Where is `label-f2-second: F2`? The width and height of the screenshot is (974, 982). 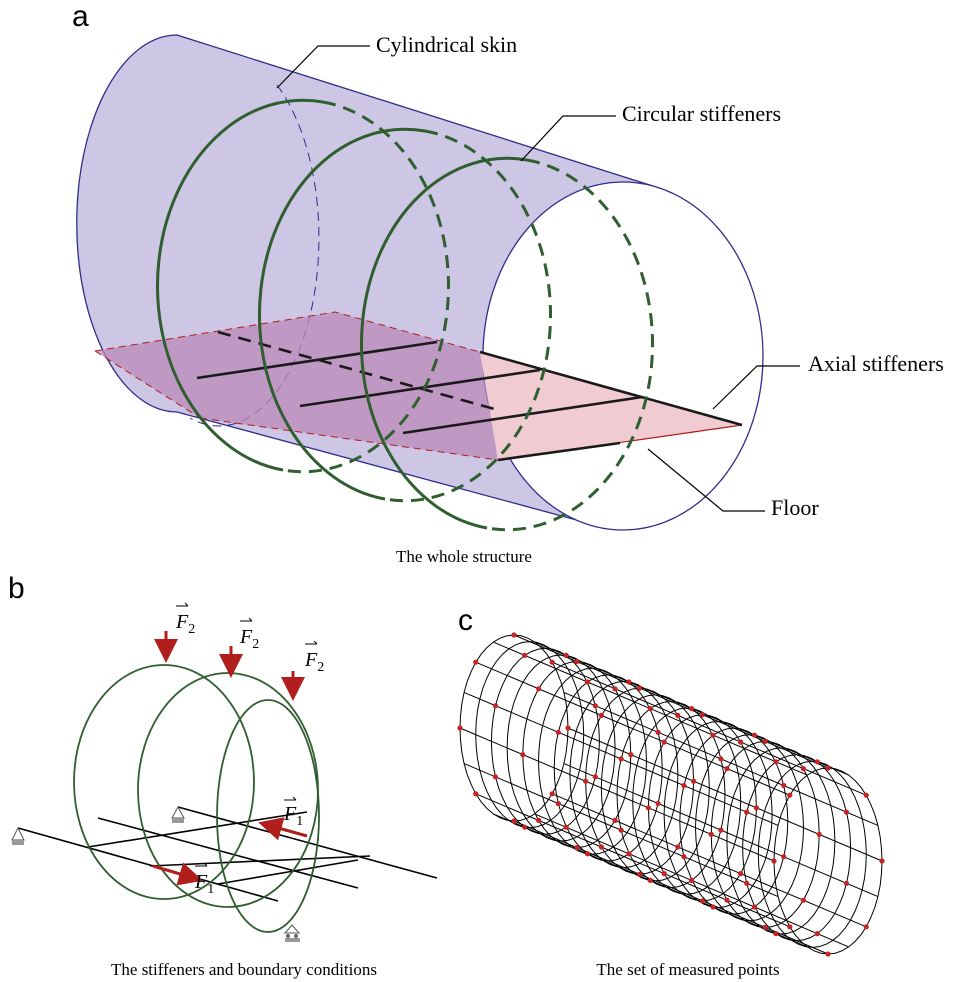 label-f2-second: F2 is located at coordinates (249, 639).